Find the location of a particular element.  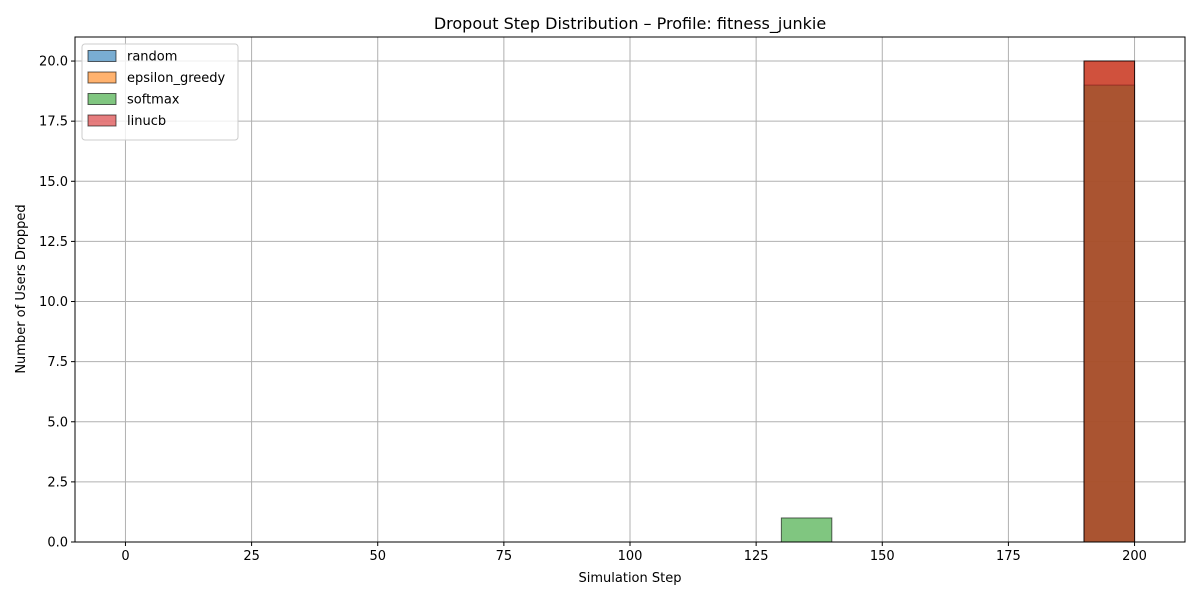

y-tick-label: 15.0 is located at coordinates (53, 182).